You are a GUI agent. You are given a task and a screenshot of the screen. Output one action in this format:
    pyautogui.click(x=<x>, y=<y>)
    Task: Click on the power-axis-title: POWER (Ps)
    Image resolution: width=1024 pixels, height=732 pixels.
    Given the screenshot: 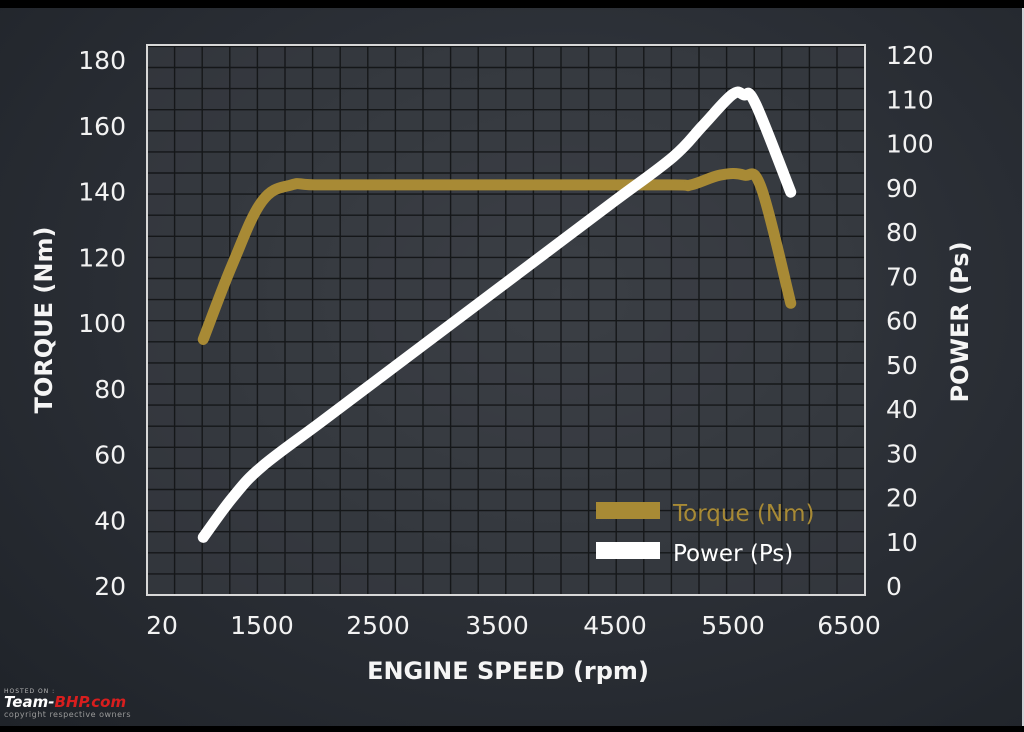 What is the action you would take?
    pyautogui.click(x=960, y=321)
    